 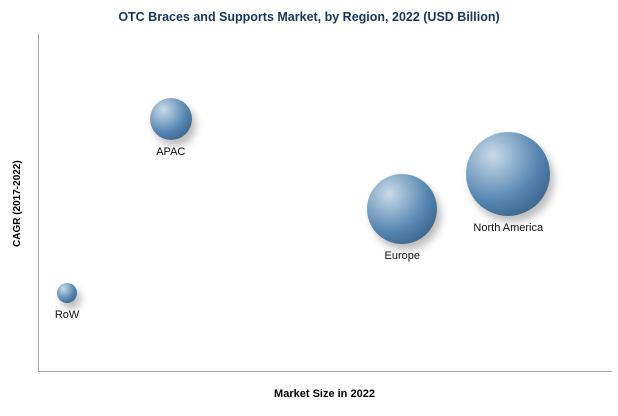 What do you see at coordinates (171, 152) in the screenshot?
I see `bubble-label-apac: APAC` at bounding box center [171, 152].